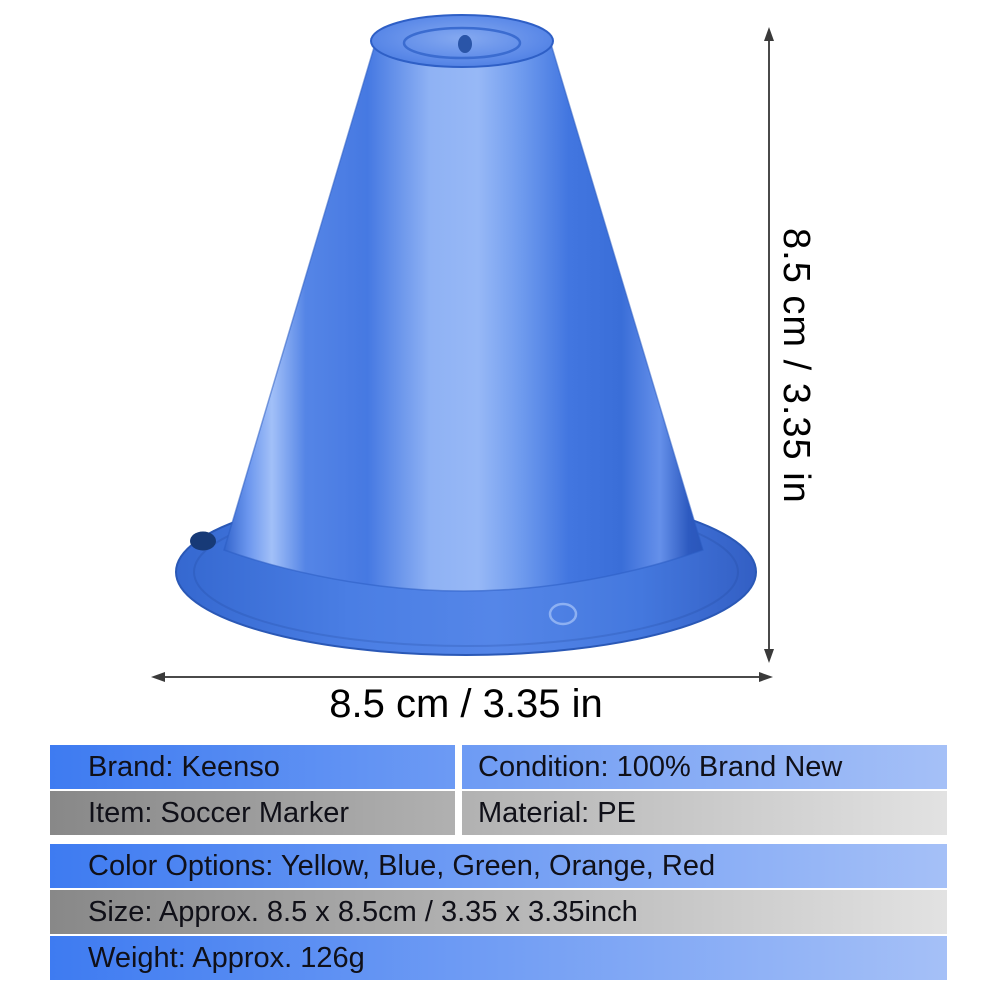 Image resolution: width=1001 pixels, height=1001 pixels. What do you see at coordinates (769, 656) in the screenshot?
I see `dimension-arrow-down` at bounding box center [769, 656].